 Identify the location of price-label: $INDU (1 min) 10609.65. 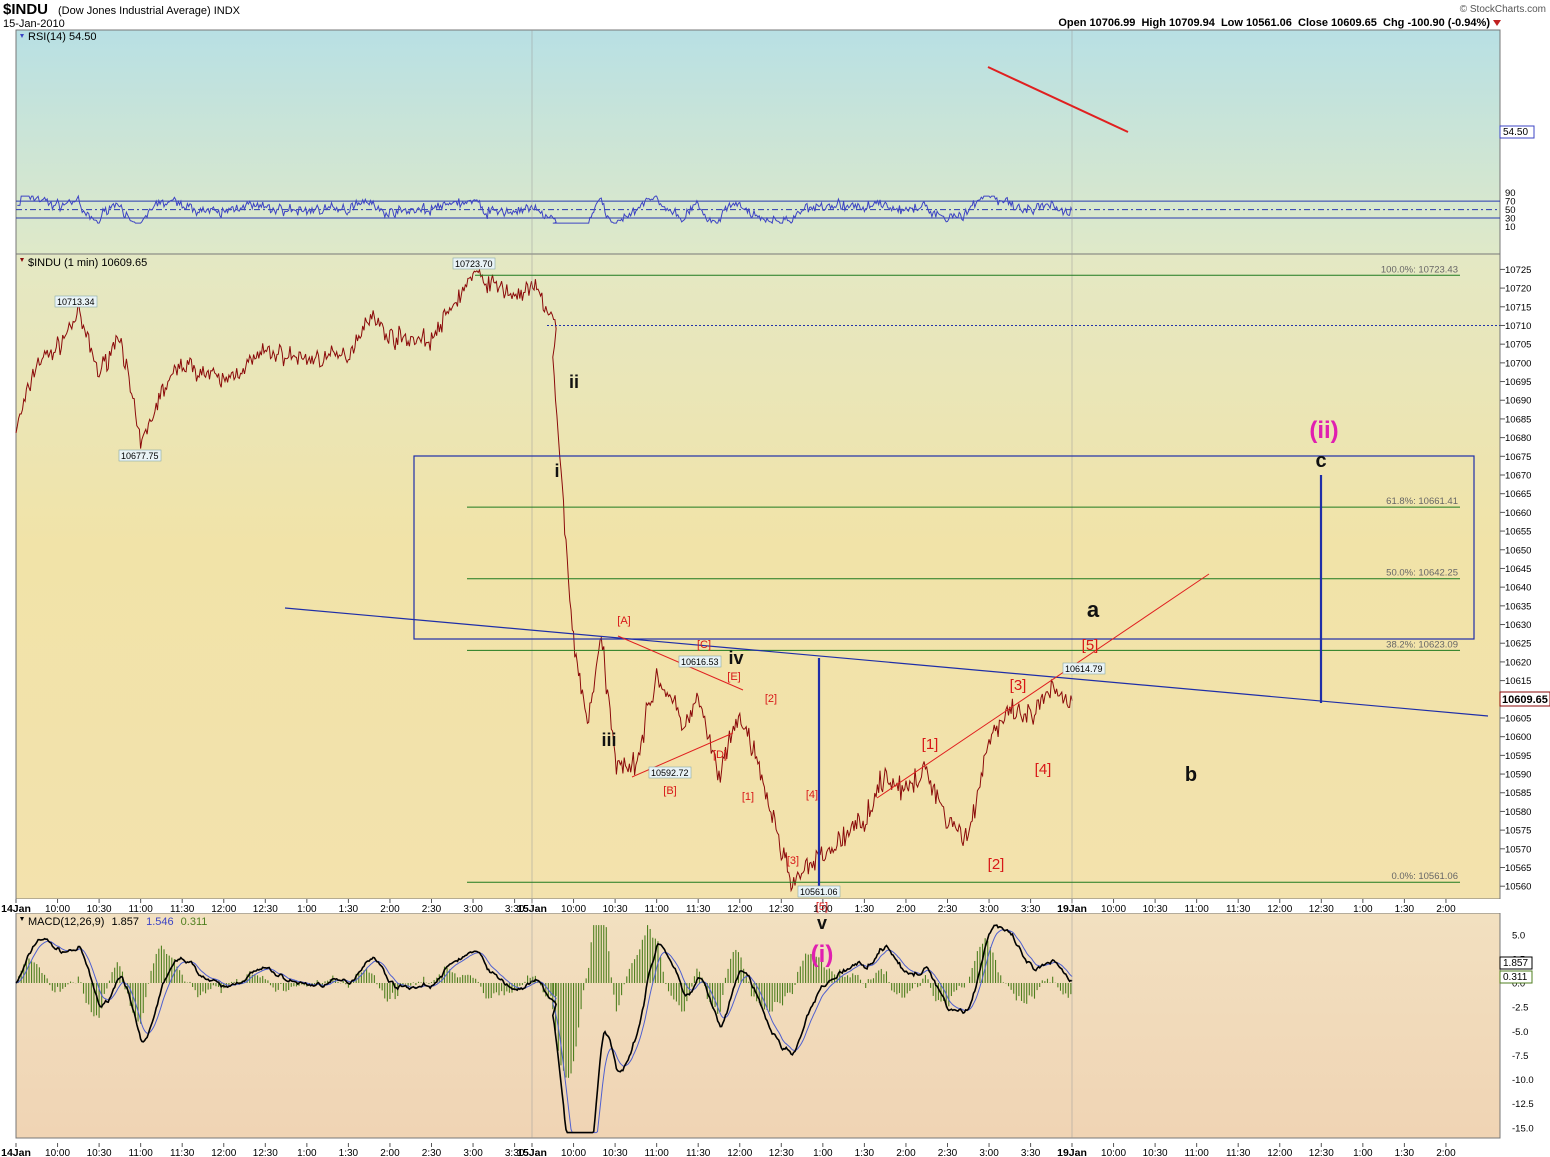
(87, 263).